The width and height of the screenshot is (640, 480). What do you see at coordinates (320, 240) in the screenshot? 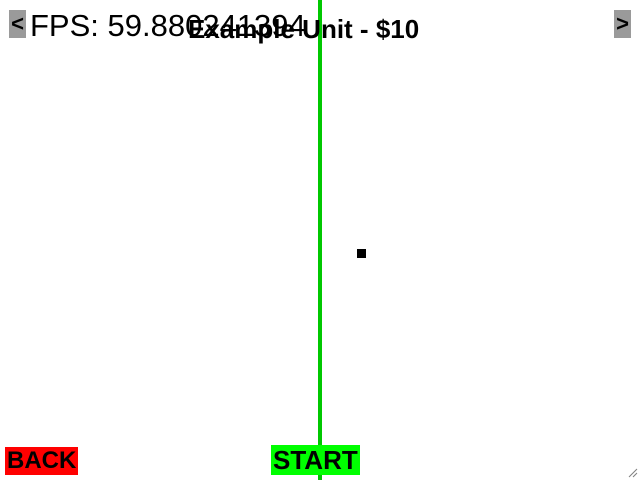
I see `center-divider-line` at bounding box center [320, 240].